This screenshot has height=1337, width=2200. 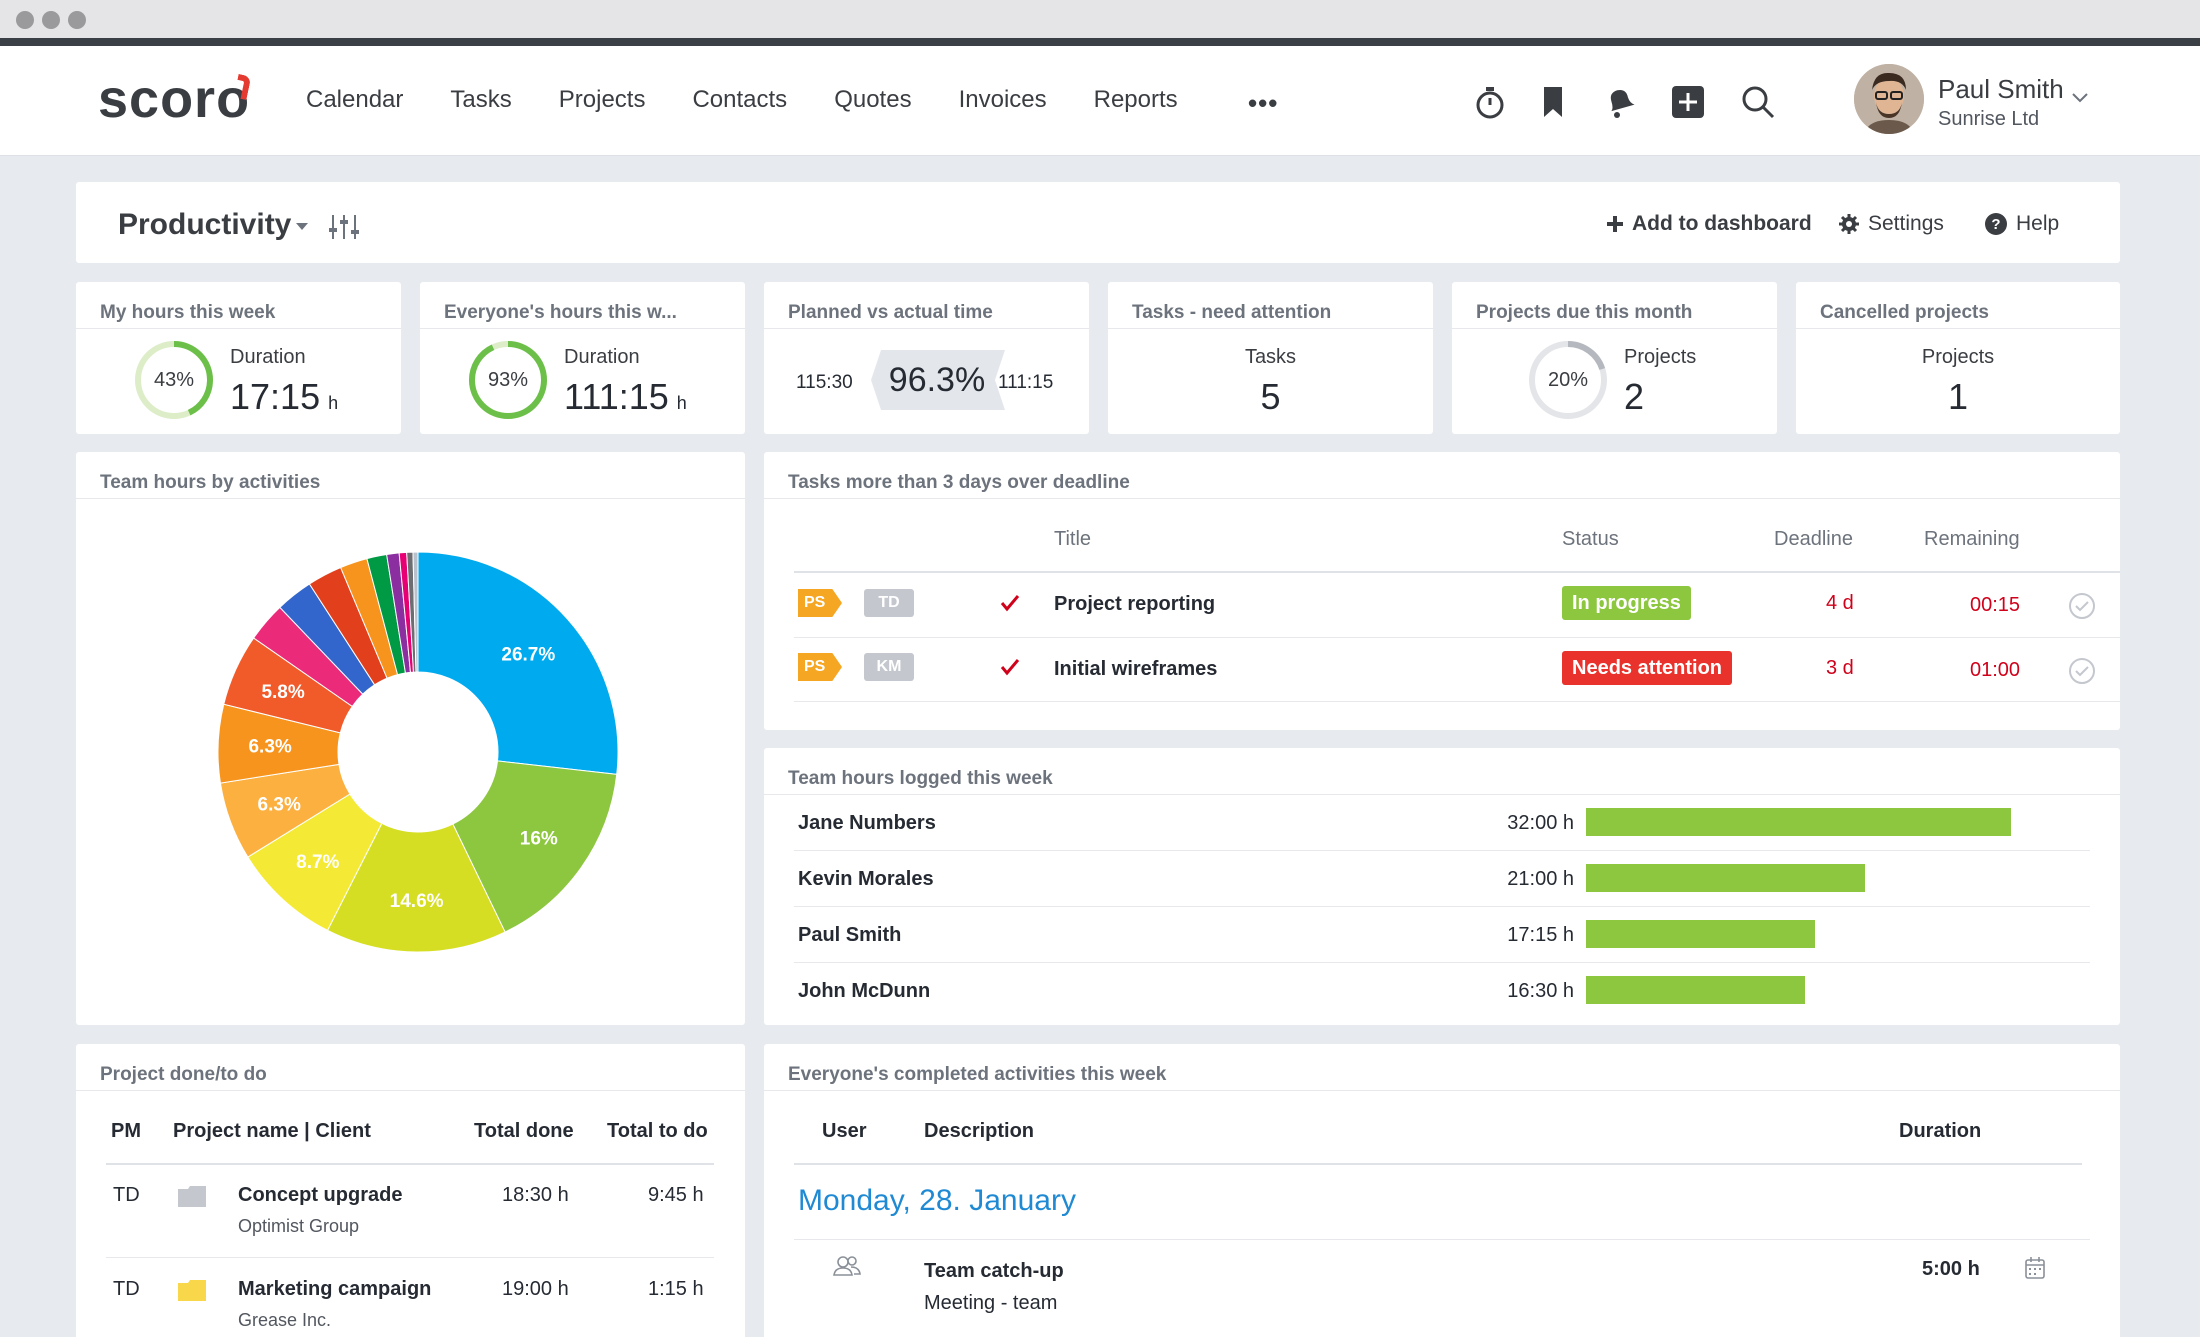 I want to click on nav-quotes: Quotes, so click(x=873, y=99).